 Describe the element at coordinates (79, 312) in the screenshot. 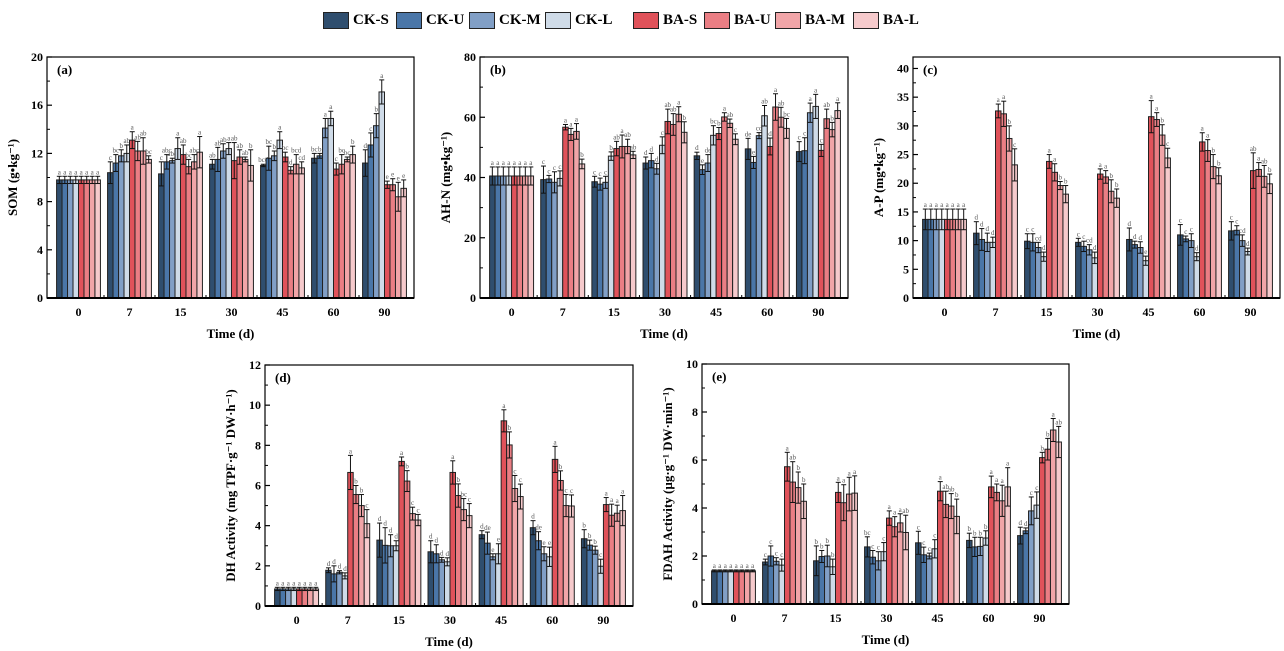

I see `x-tick-label: 0` at that location.